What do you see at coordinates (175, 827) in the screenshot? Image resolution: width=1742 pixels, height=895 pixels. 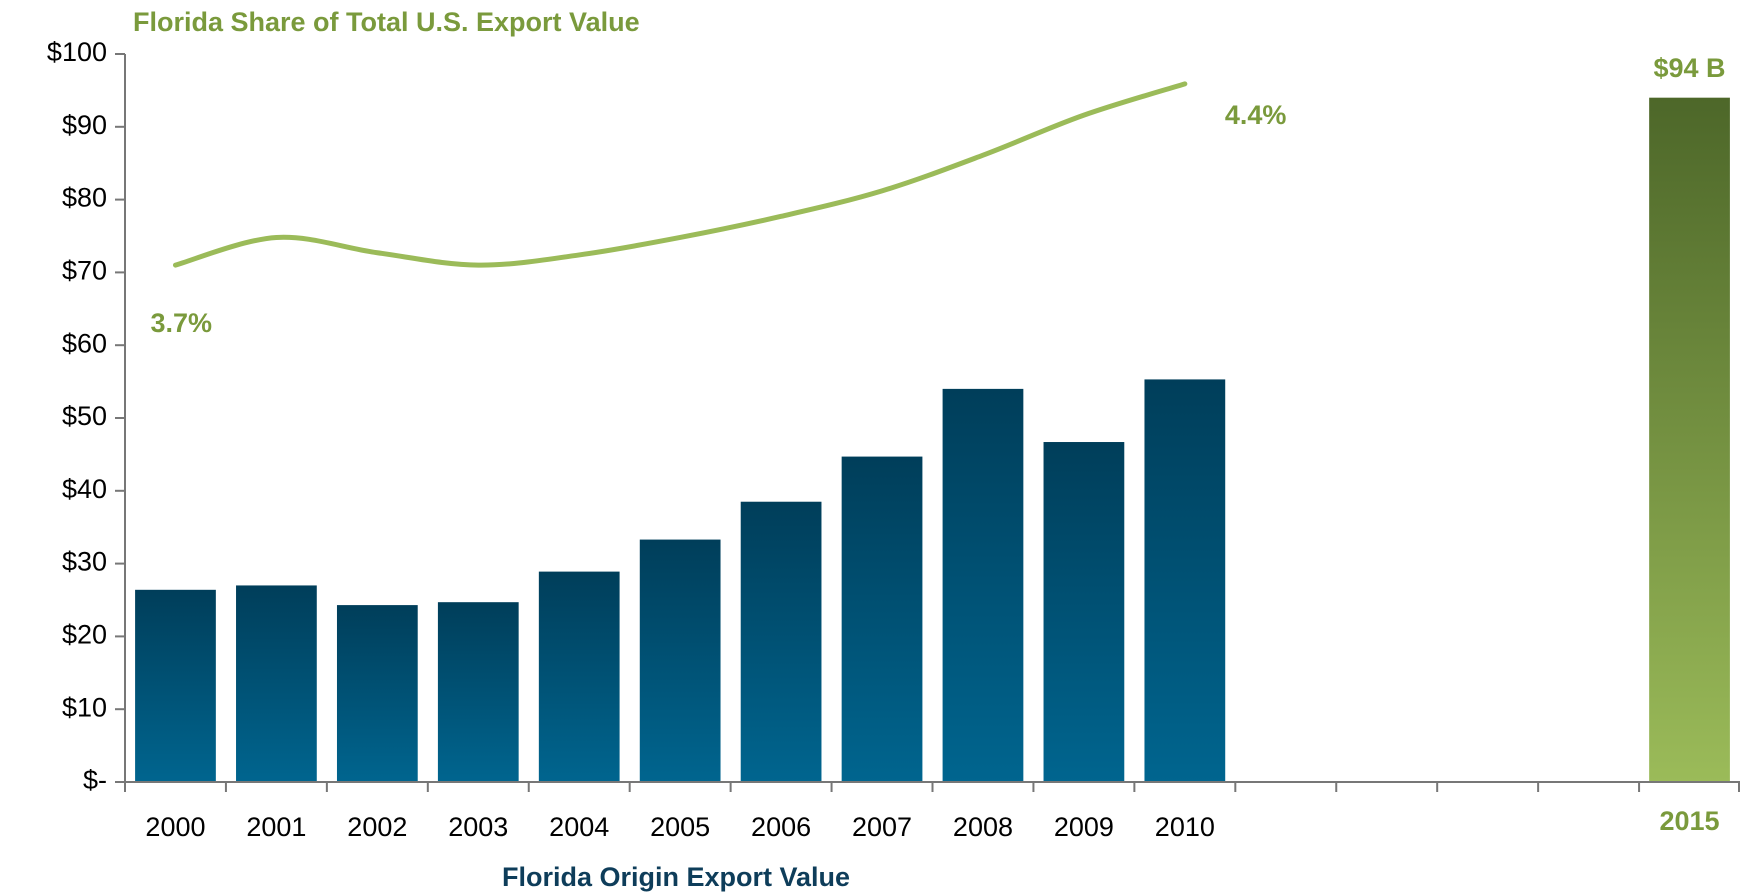 I see `x-tick-label: 2000` at bounding box center [175, 827].